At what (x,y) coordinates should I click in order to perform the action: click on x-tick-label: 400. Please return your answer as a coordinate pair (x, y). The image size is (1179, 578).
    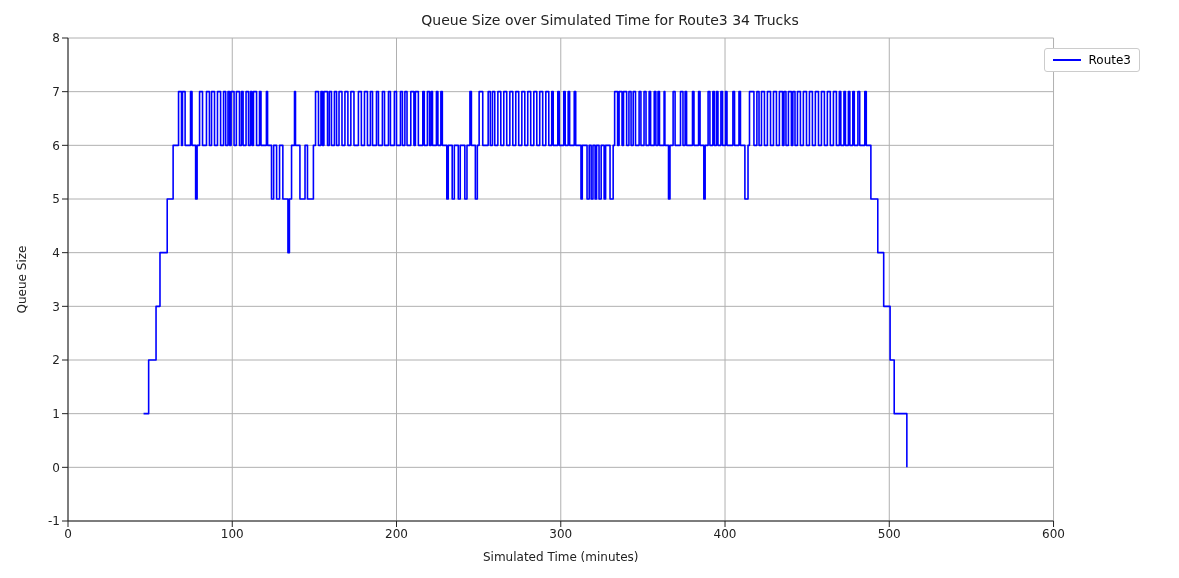
    Looking at the image, I should click on (725, 533).